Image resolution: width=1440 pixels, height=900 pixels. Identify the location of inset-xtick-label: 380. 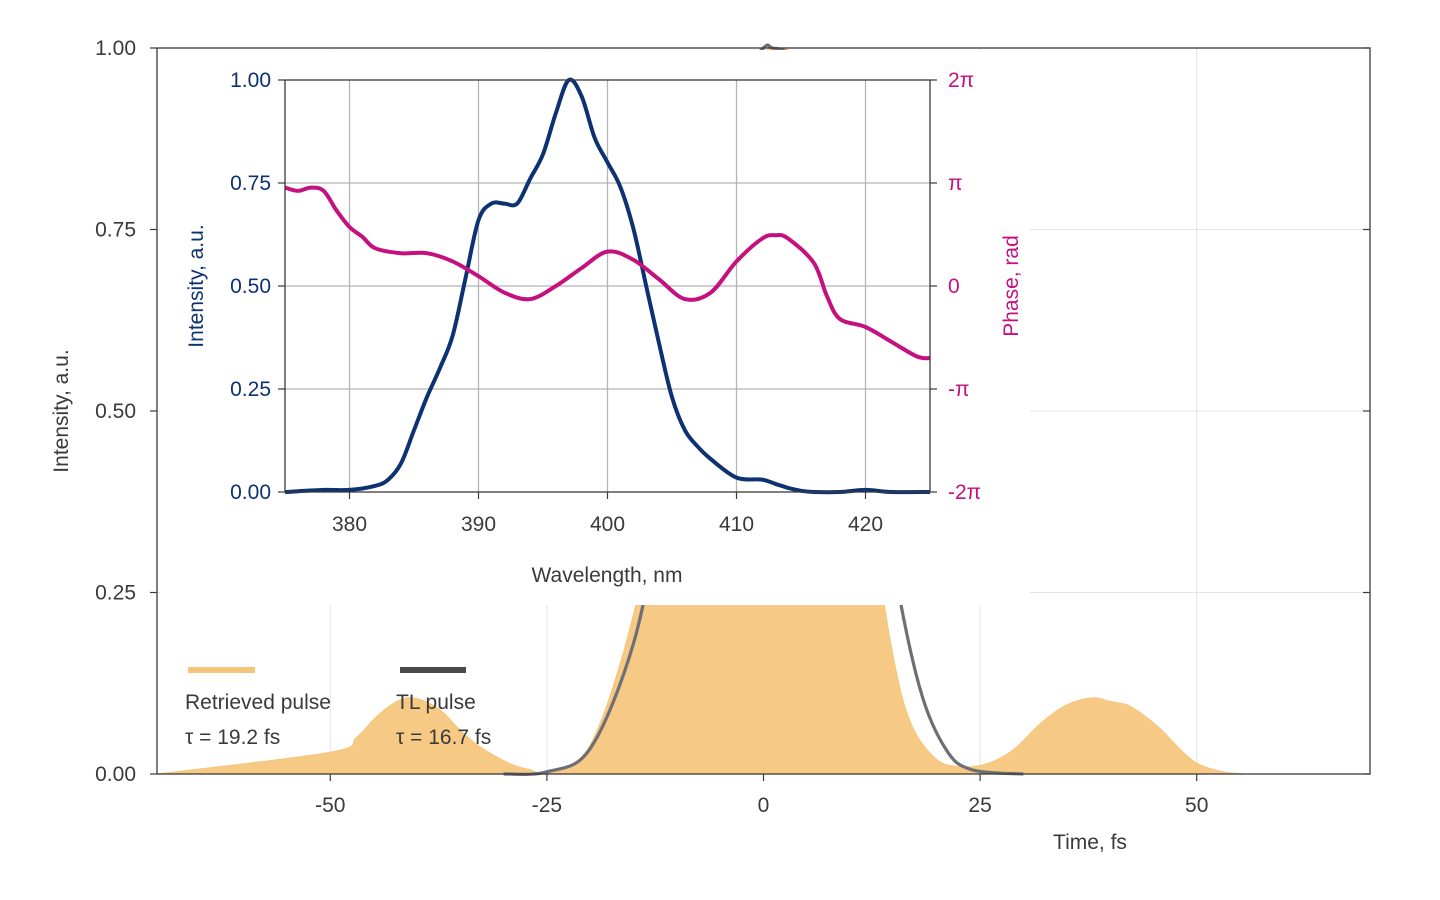
(349, 524).